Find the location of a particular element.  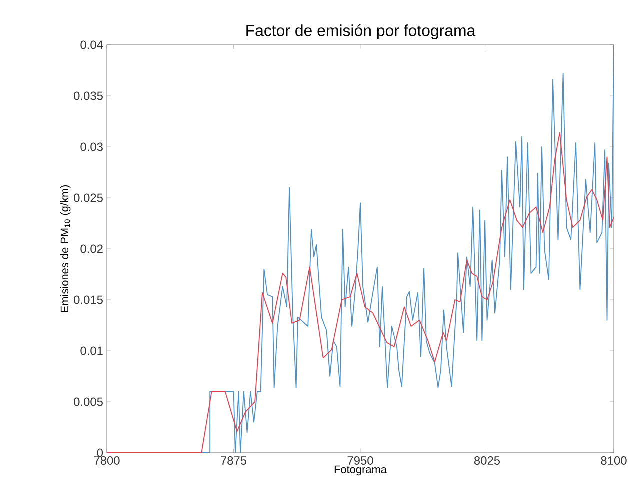

y-tick-label: 0.005 is located at coordinates (88, 402).